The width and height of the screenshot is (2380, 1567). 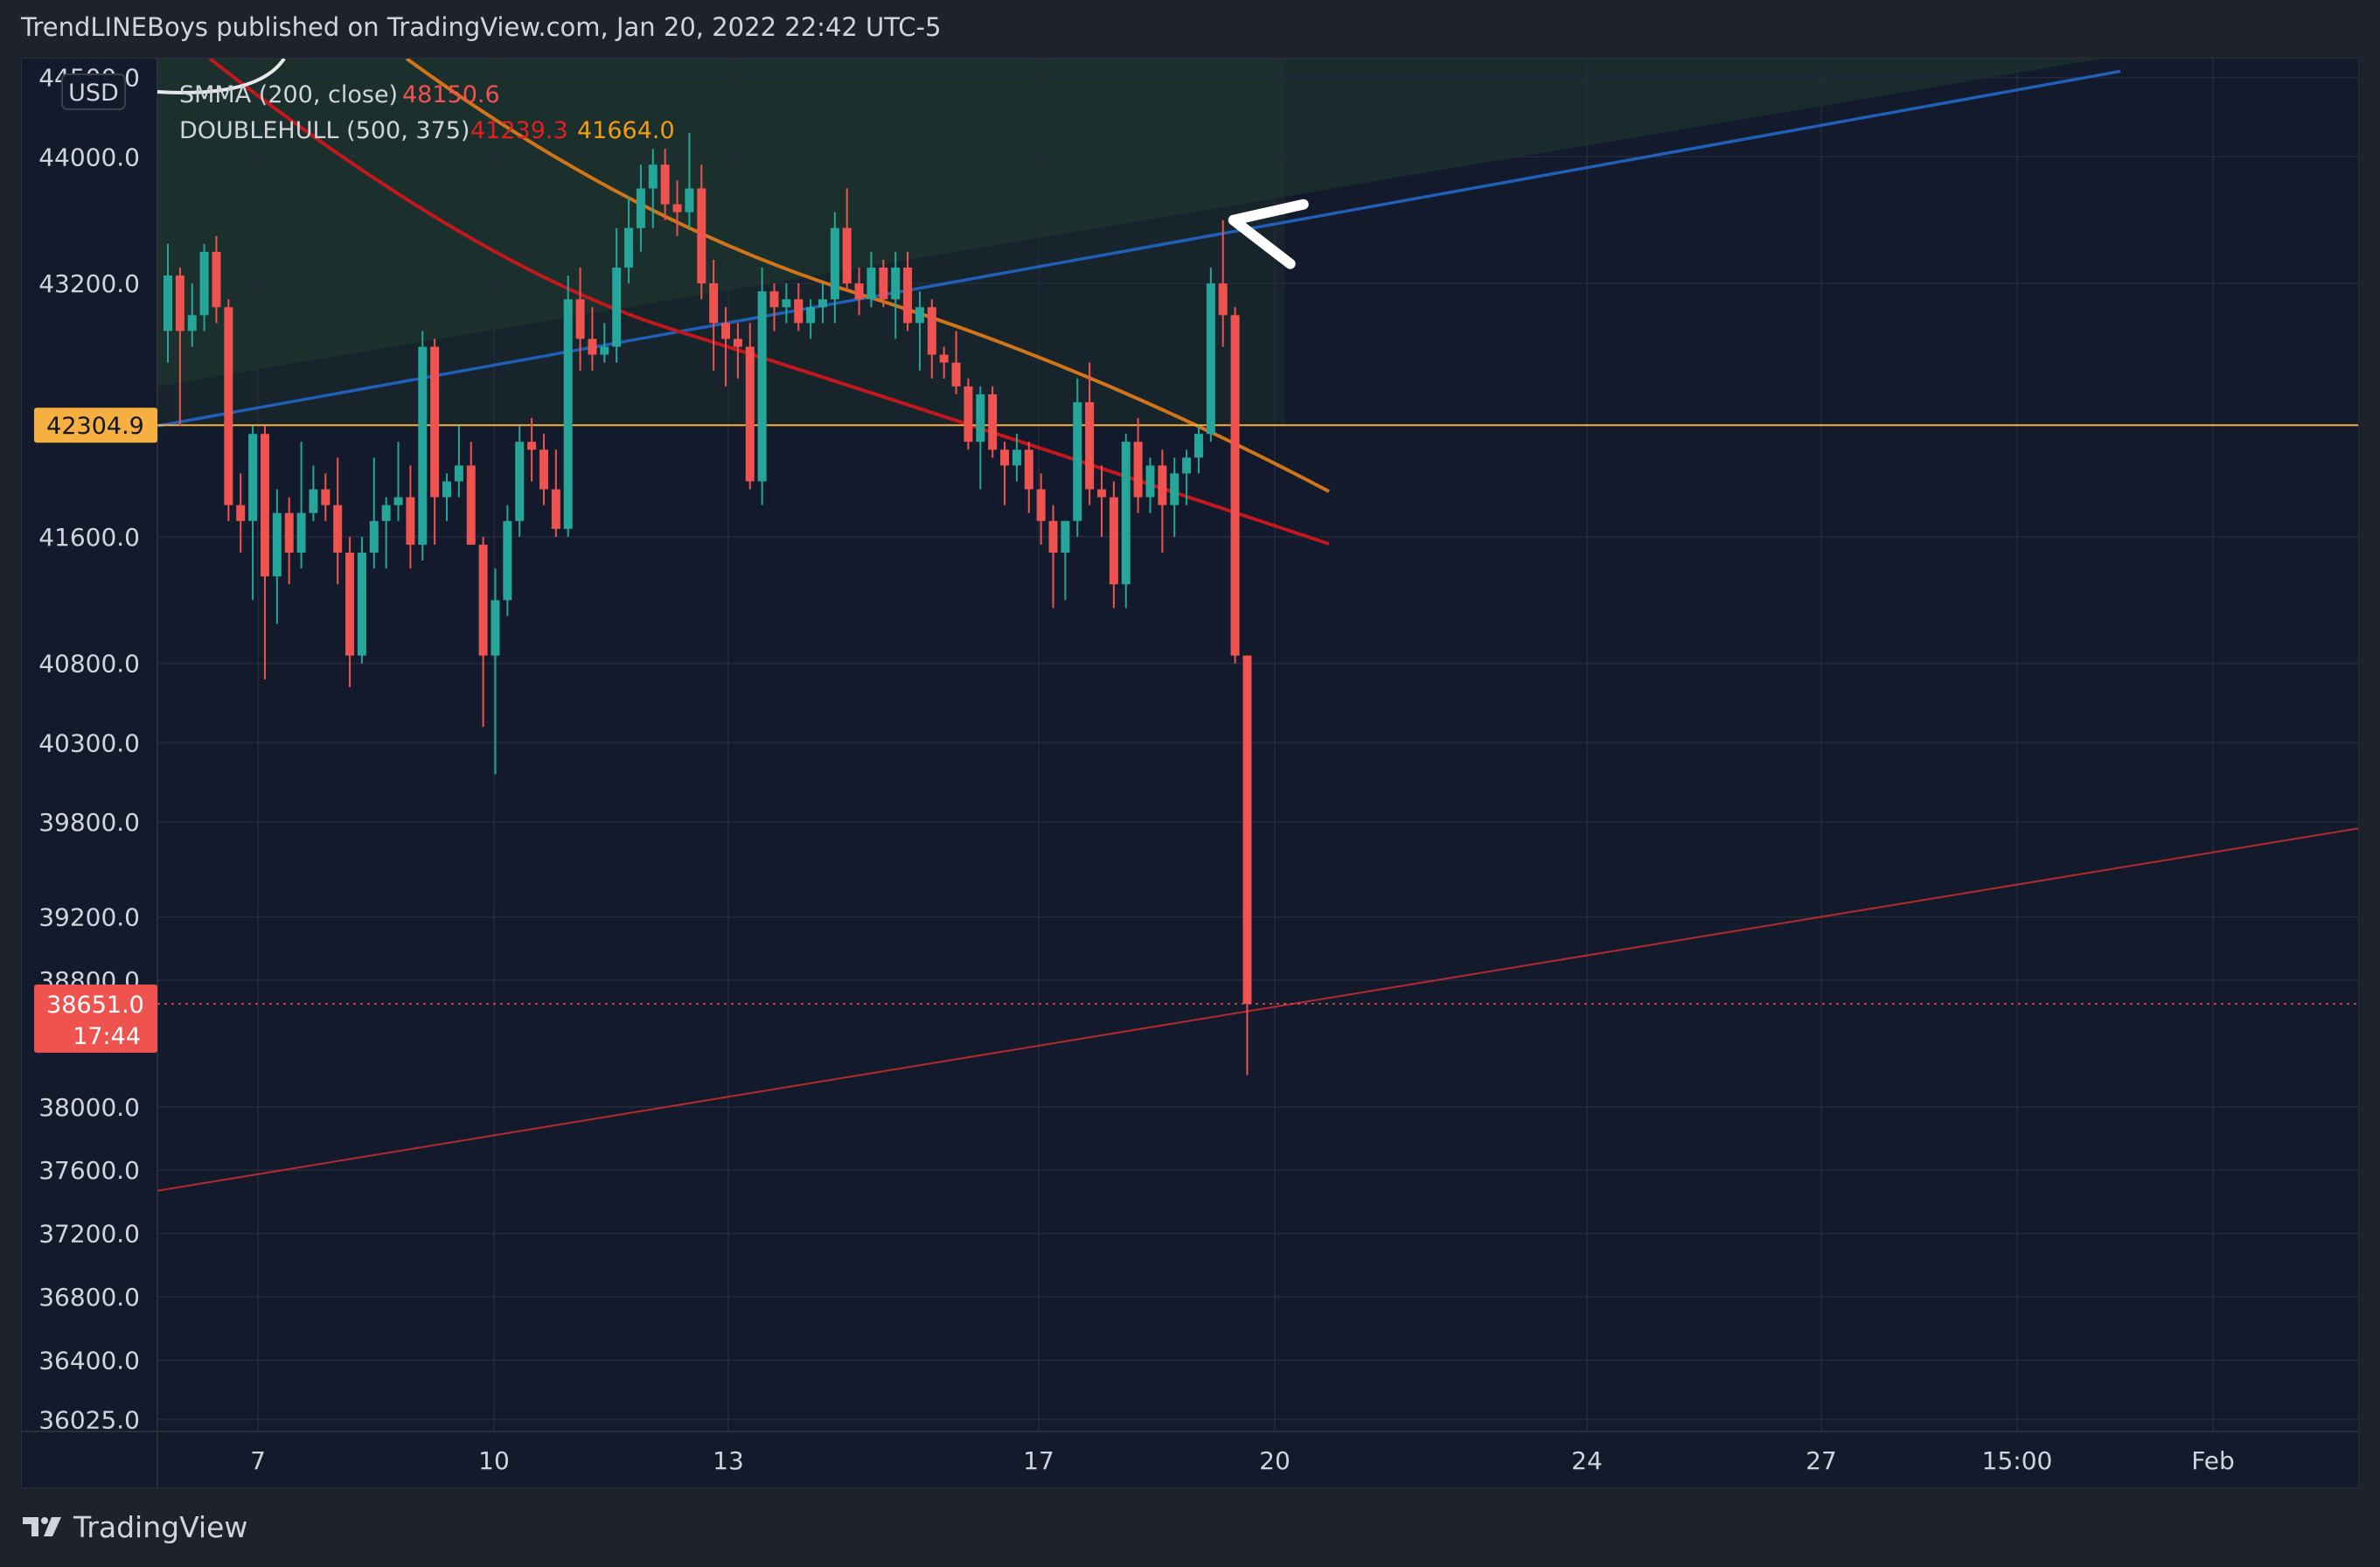 What do you see at coordinates (221, 76) in the screenshot?
I see `drawing-curve` at bounding box center [221, 76].